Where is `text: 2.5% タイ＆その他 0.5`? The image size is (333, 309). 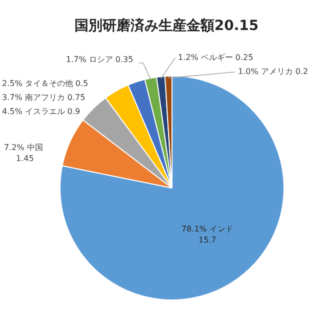 text: 2.5% タイ＆その他 0.5 is located at coordinates (45, 83).